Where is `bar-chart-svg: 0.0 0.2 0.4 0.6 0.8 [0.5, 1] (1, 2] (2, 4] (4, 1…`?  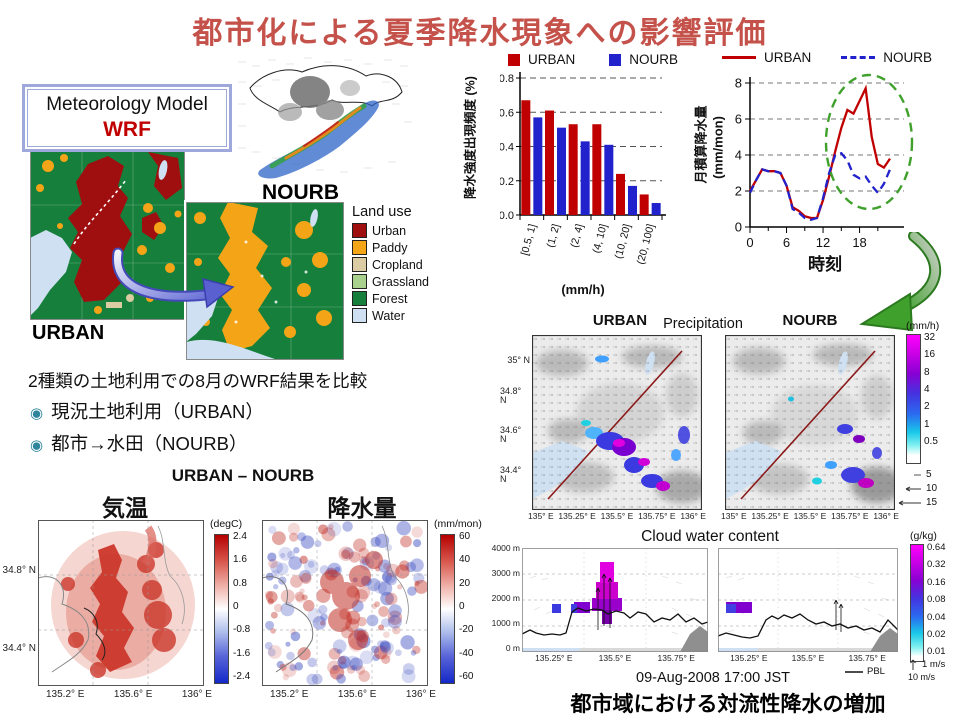
bar-chart-svg: 0.0 0.2 0.4 0.6 0.8 [0.5, 1] (1, 2] (2, 4] (4, 1… is located at coordinates (583, 184).